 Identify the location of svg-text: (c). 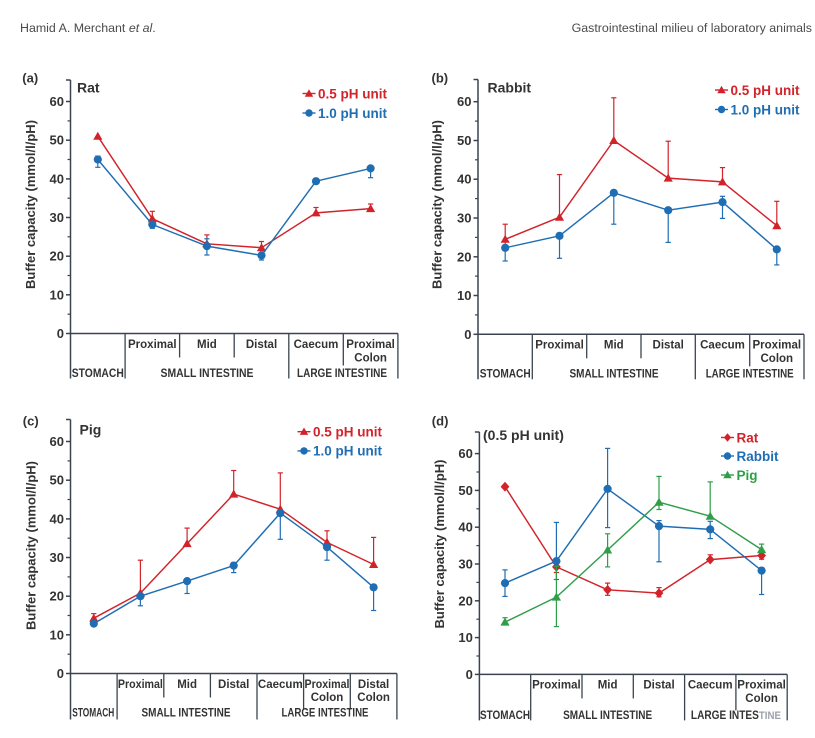
(31, 421).